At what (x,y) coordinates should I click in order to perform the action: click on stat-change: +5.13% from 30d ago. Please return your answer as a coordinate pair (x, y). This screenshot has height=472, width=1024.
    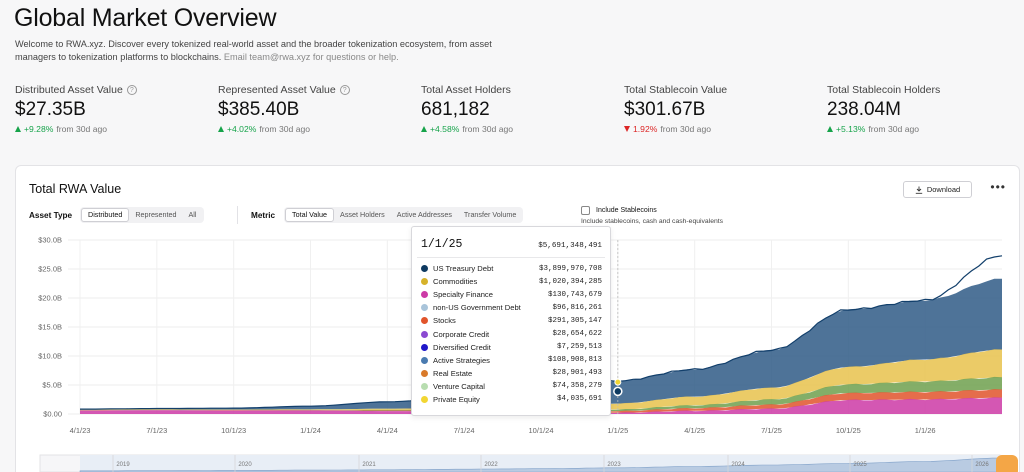
    Looking at the image, I should click on (922, 129).